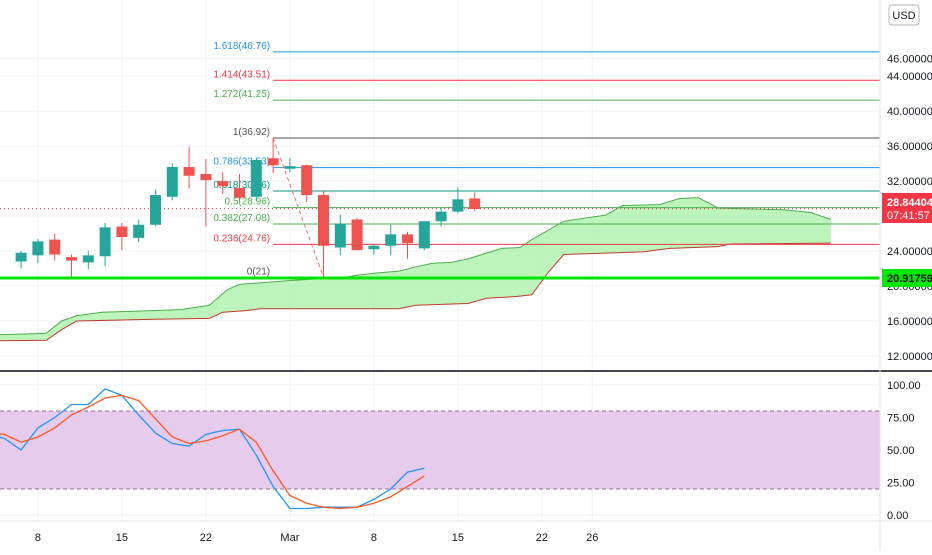 This screenshot has height=555, width=932. What do you see at coordinates (909, 112) in the screenshot?
I see `price-axis-tick: 40.00000` at bounding box center [909, 112].